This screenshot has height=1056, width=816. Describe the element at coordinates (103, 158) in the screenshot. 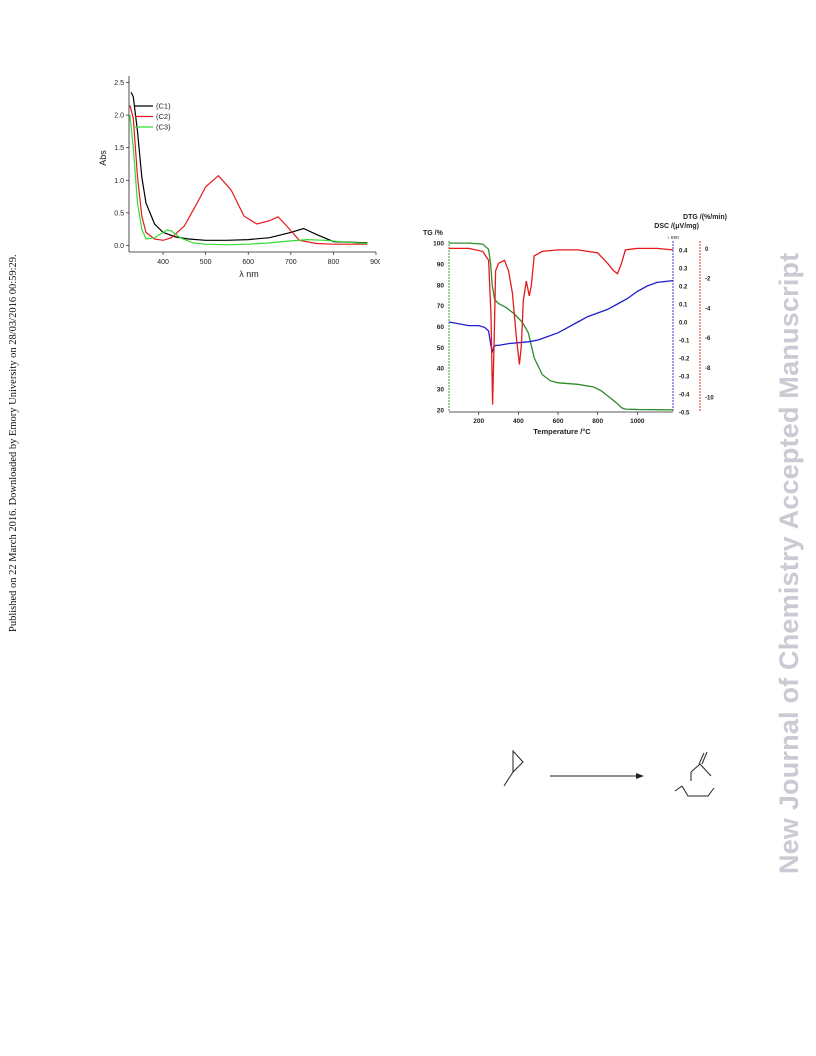

I see `uv-ylabel: Abs` at that location.